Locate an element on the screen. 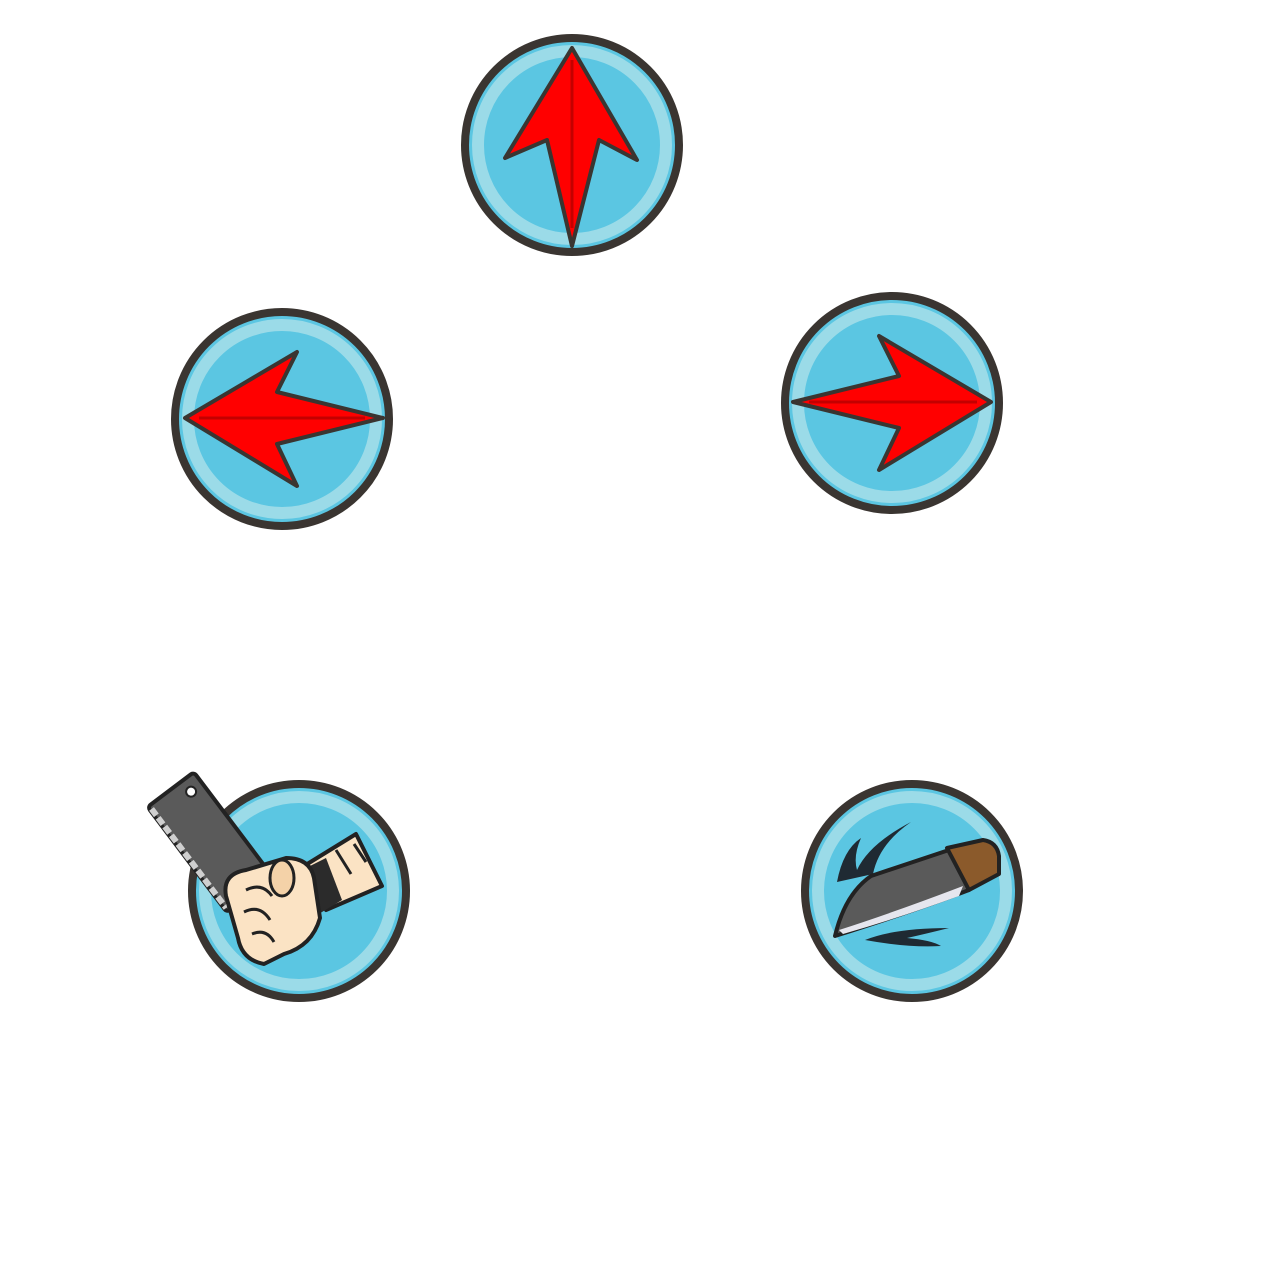  jump-up-button is located at coordinates (572, 145).